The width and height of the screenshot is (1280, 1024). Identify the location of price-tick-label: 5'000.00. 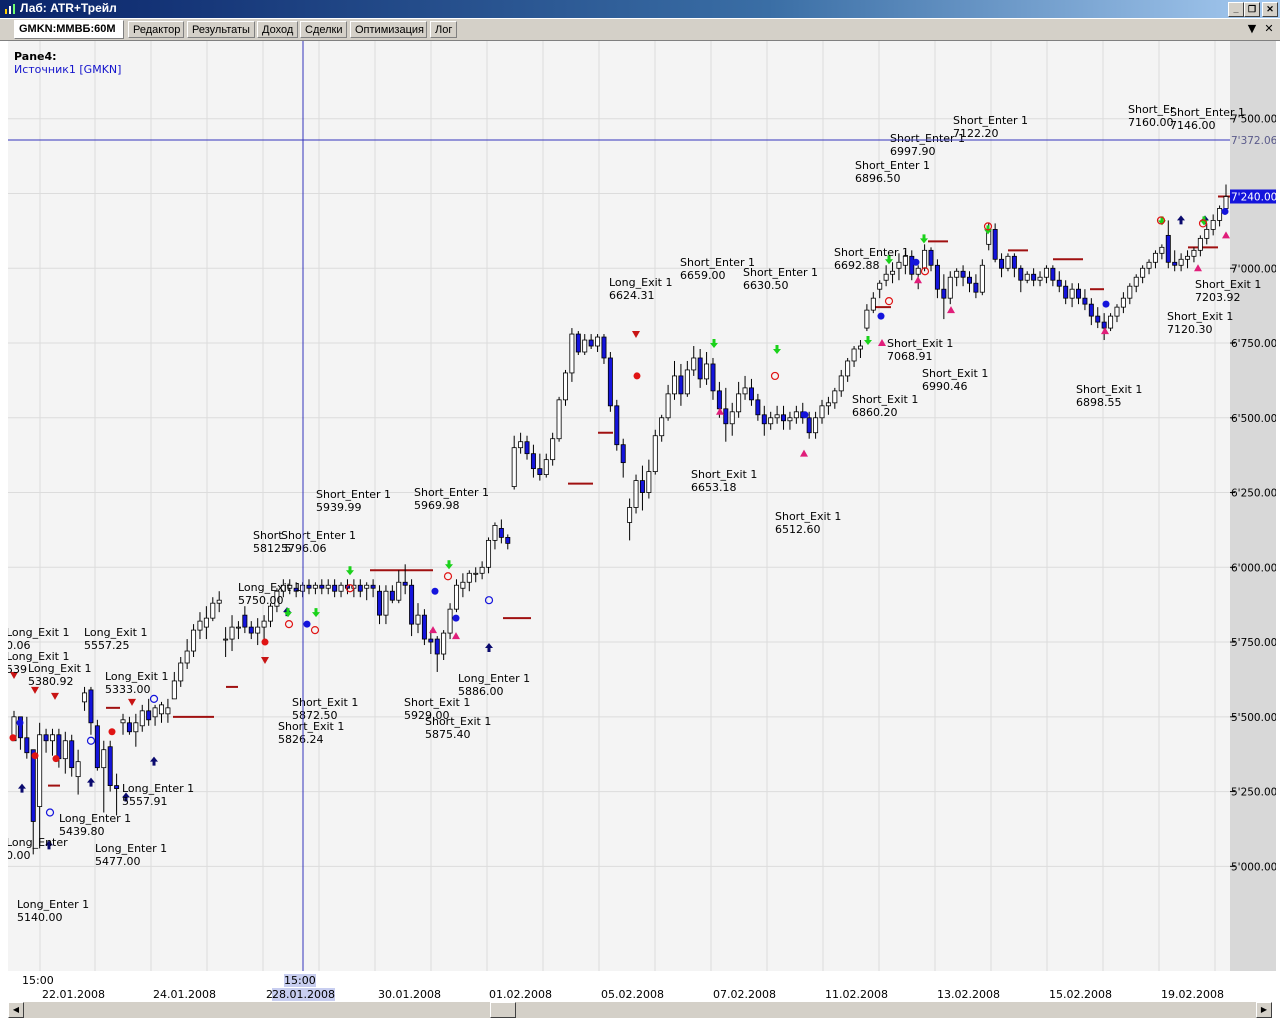
(1253, 867).